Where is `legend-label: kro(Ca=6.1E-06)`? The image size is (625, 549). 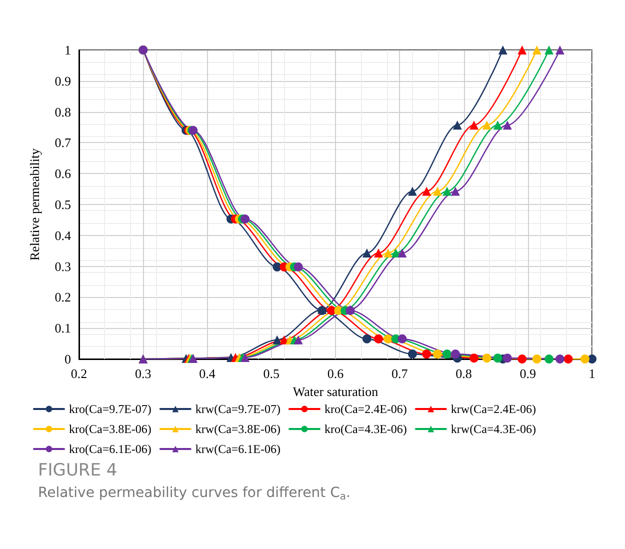
legend-label: kro(Ca=6.1E-06) is located at coordinates (110, 449).